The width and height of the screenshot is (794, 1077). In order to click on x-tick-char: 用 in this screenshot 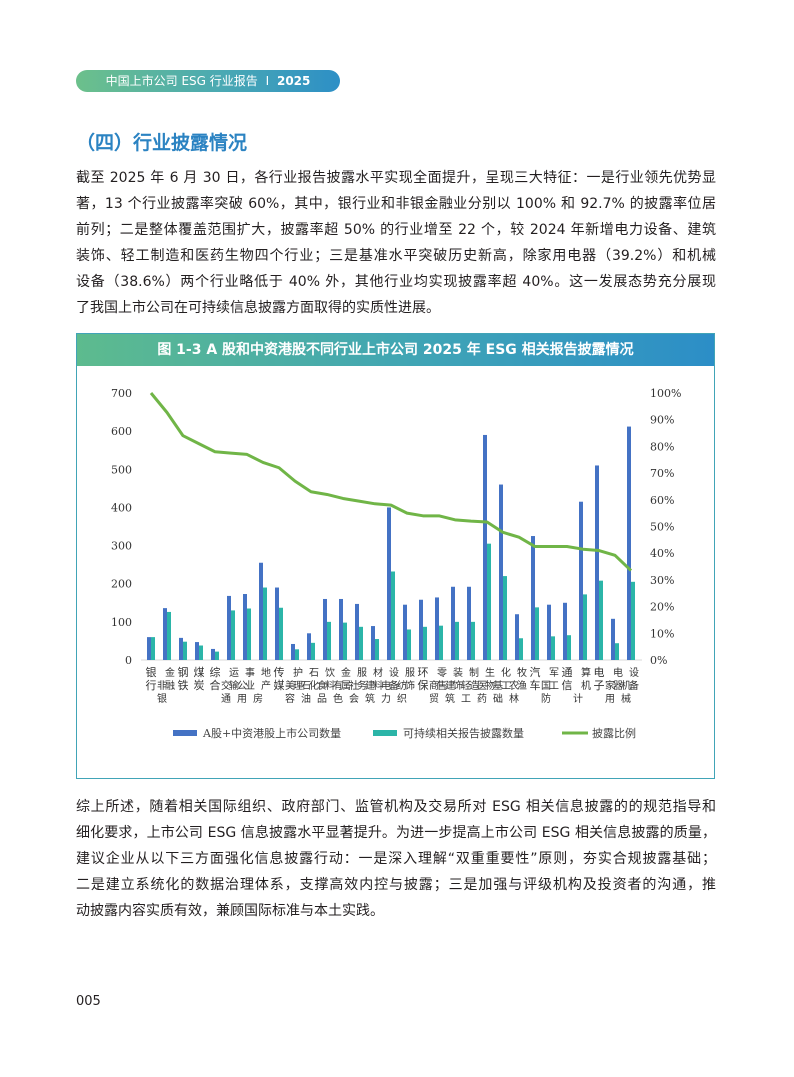, I will do `click(610, 699)`.